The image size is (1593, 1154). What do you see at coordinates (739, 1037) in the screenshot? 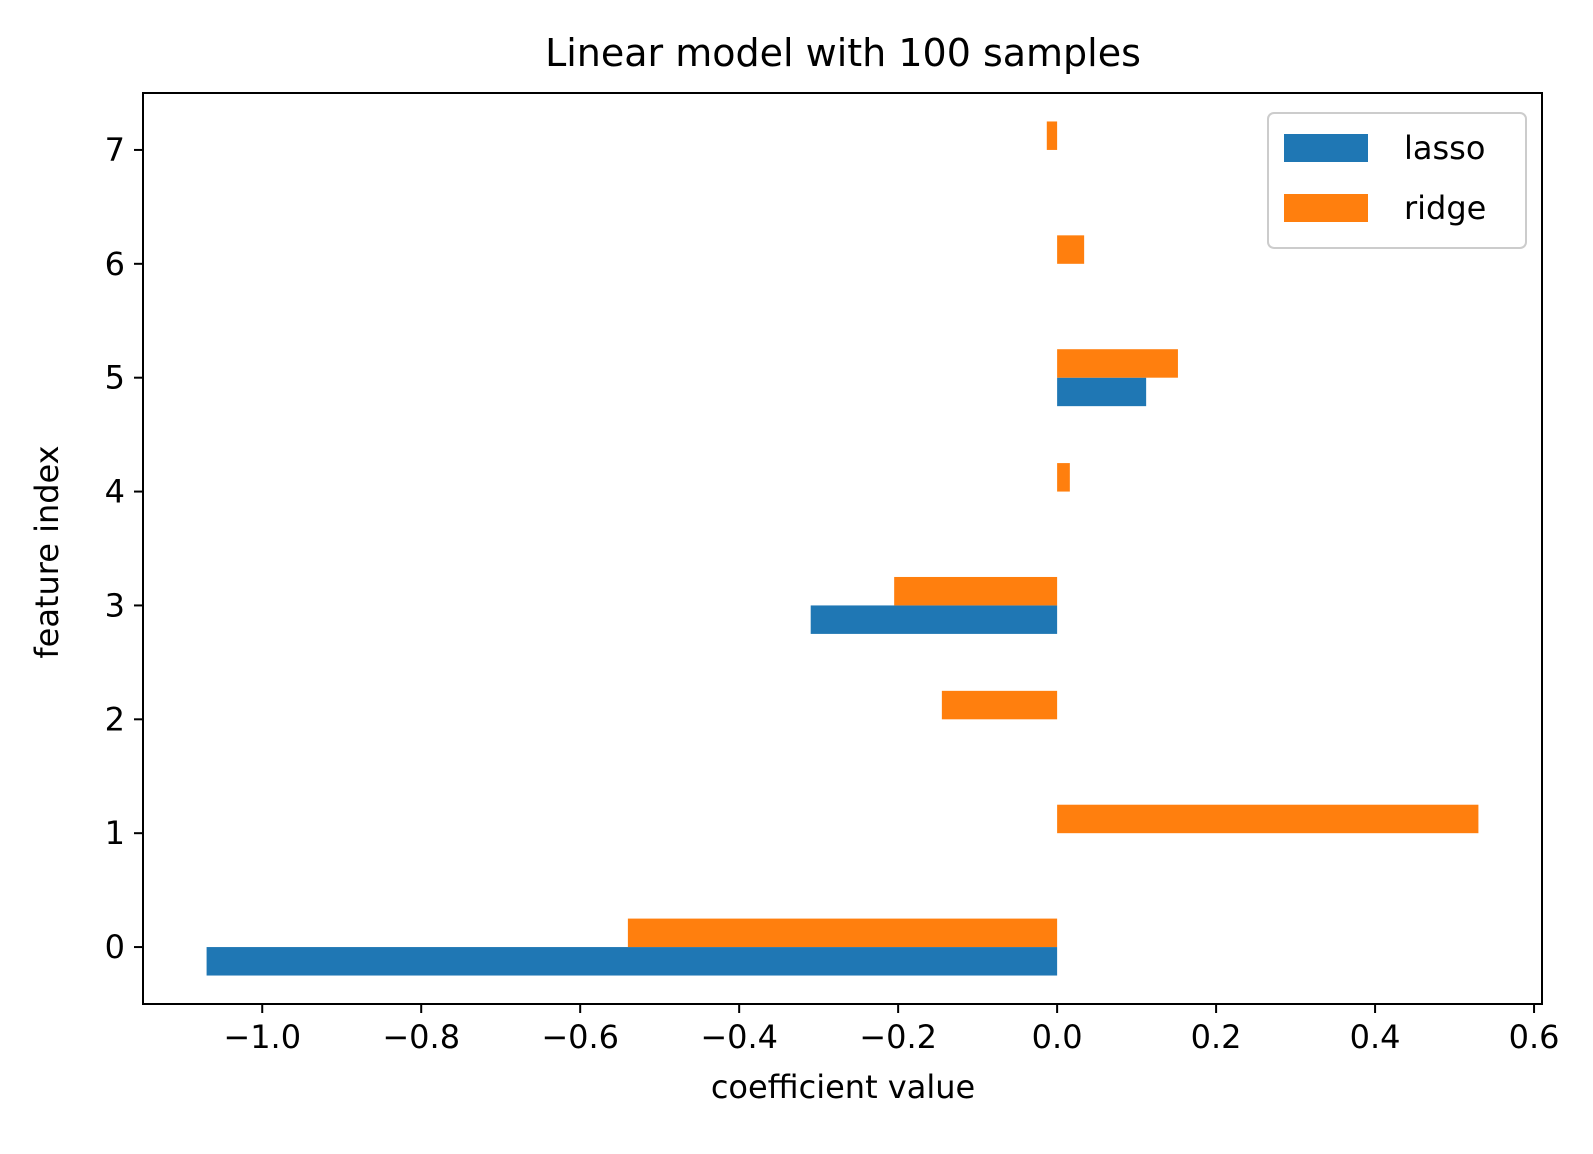
I see `x-tick-label: −0.4` at bounding box center [739, 1037].